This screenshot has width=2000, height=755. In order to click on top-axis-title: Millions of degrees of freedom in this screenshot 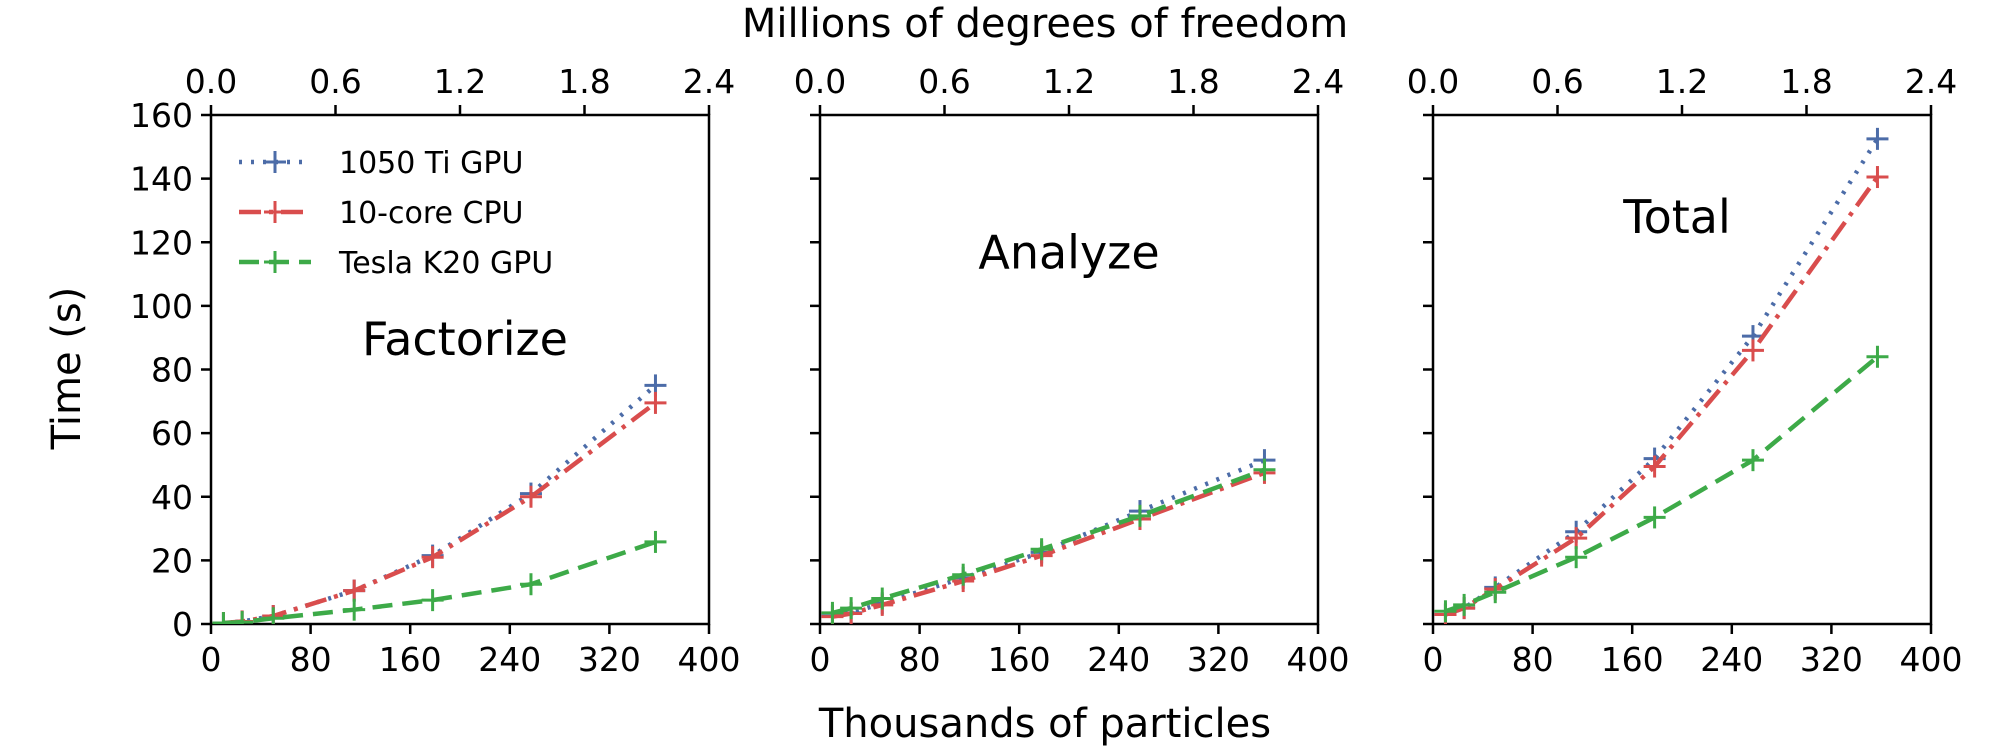, I will do `click(1045, 24)`.